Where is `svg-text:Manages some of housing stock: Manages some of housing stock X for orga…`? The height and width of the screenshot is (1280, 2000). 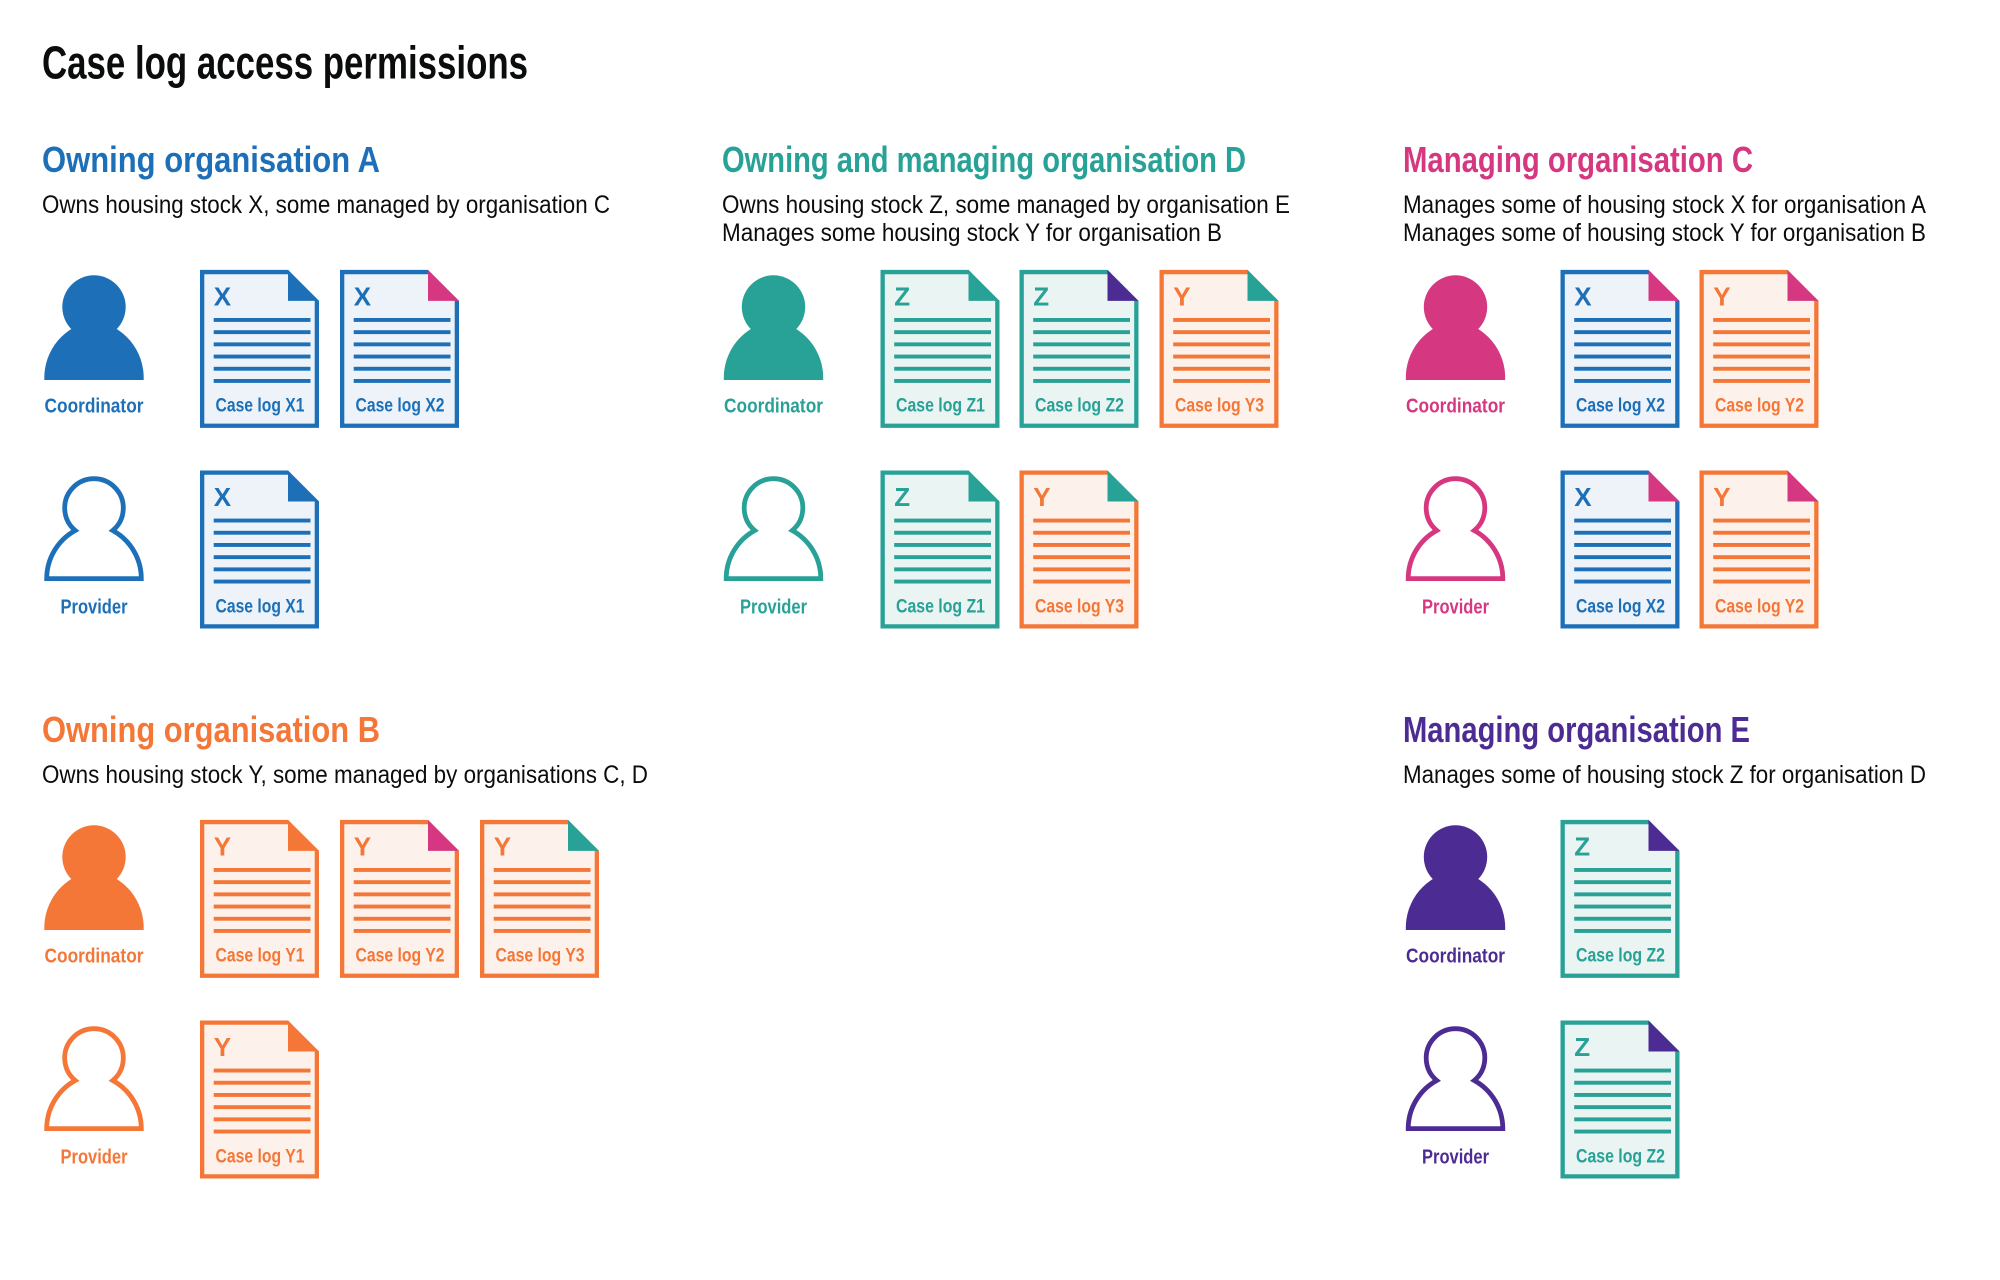
svg-text:Manages some of housing stock: Manages some of housing stock X for orga… is located at coordinates (1664, 205).